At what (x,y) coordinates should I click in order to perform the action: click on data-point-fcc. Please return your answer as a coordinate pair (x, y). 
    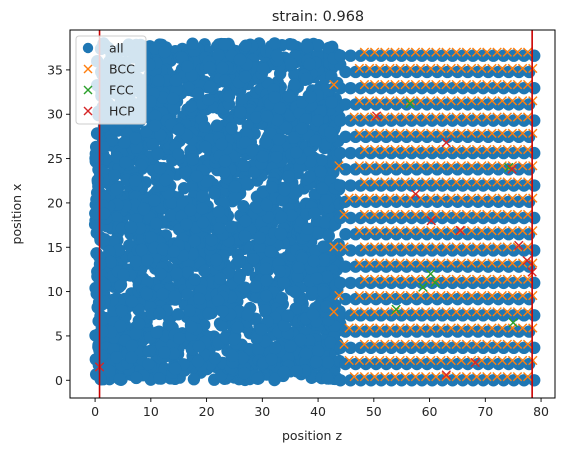
    Looking at the image, I should click on (435, 283).